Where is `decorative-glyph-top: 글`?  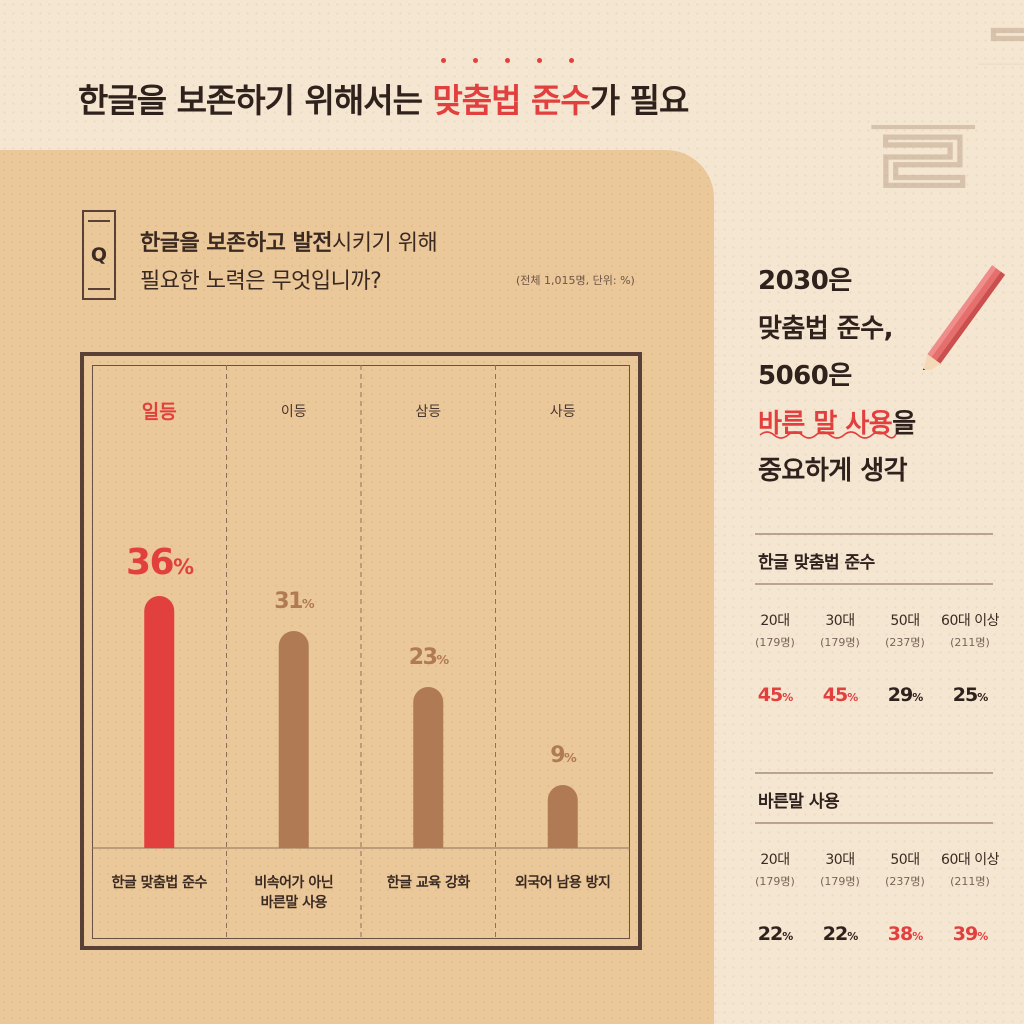
decorative-glyph-top: 글 is located at coordinates (999, 32).